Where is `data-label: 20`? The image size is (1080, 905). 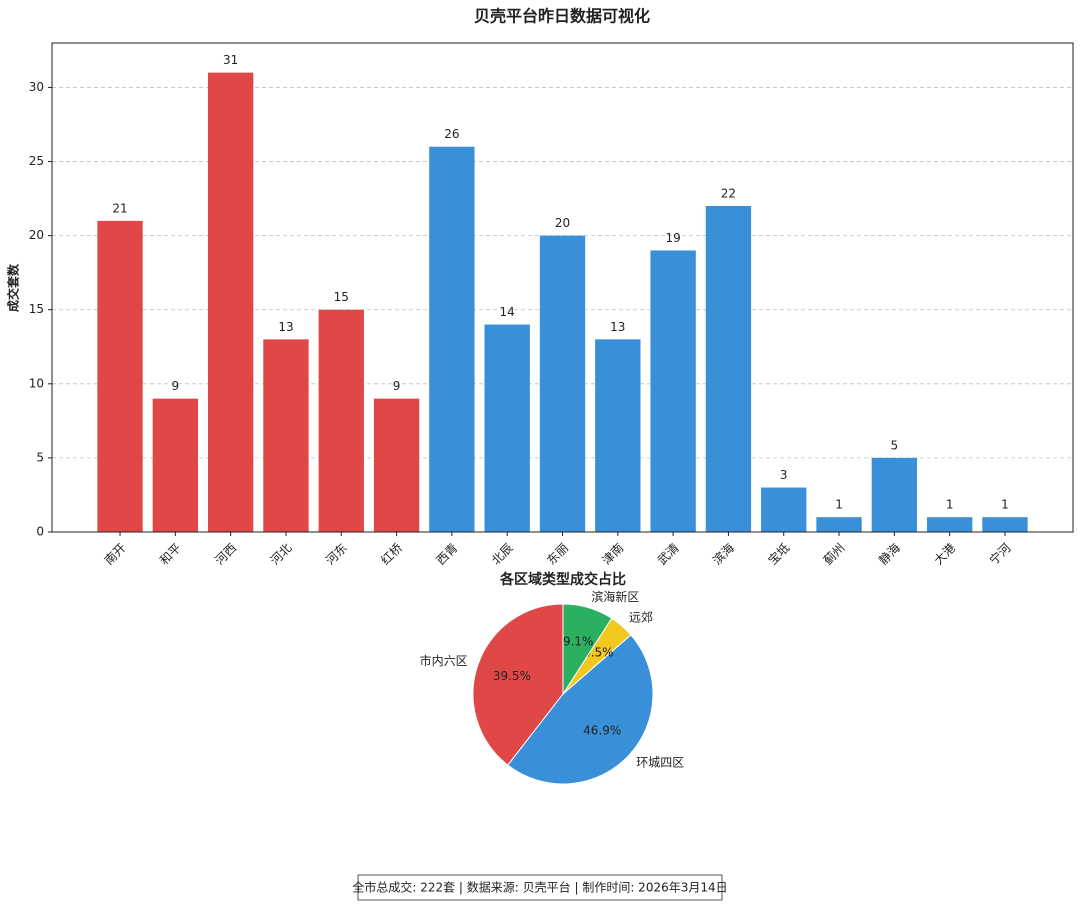 data-label: 20 is located at coordinates (562, 223).